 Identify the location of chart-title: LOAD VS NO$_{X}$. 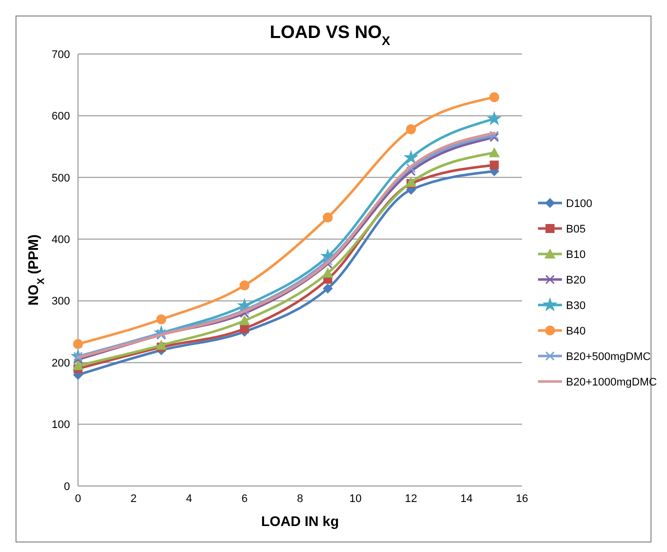
(330, 35).